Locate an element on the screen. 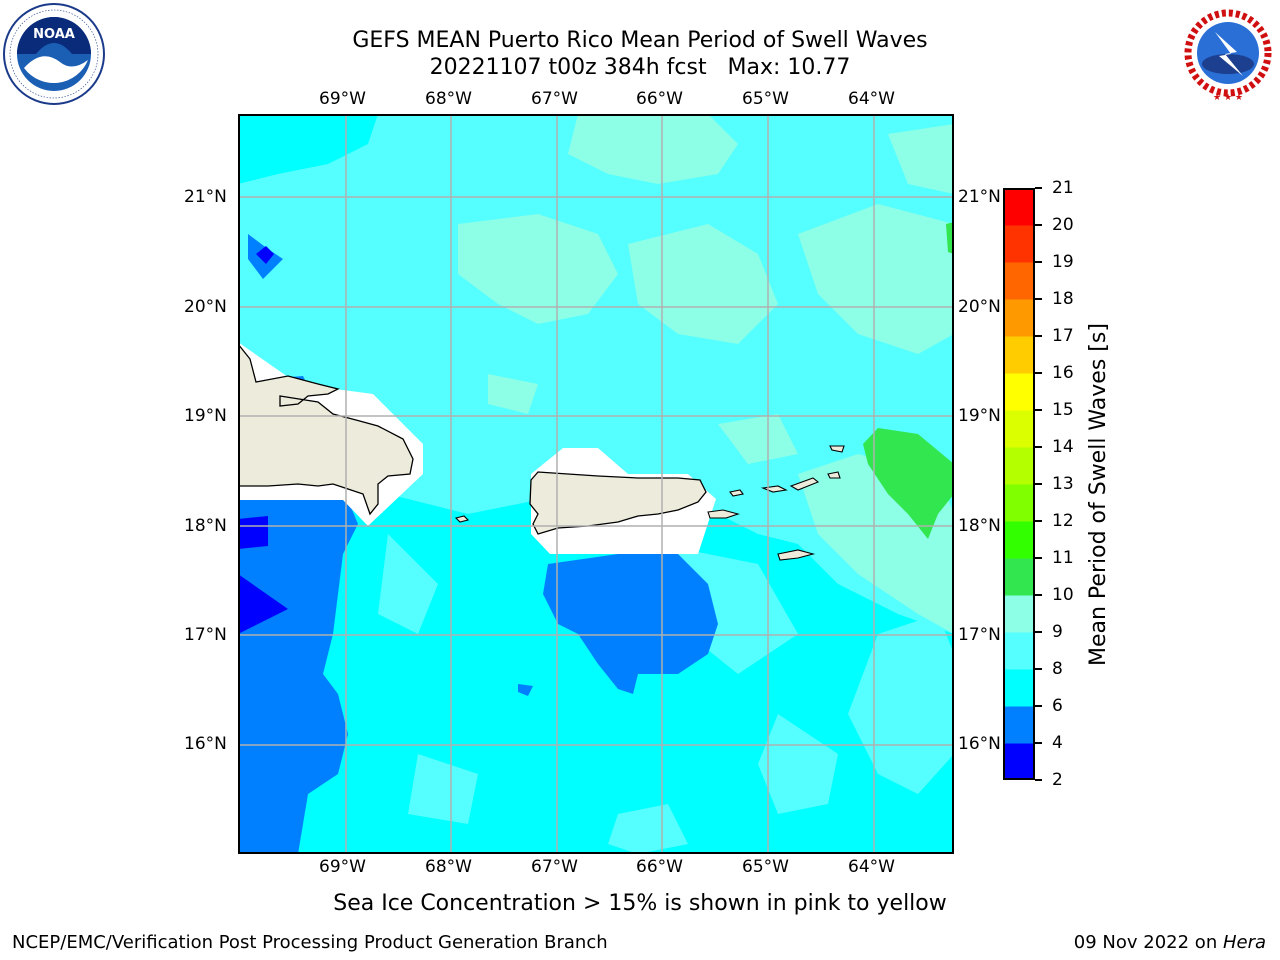 This screenshot has height=960, width=1280. colorbar-tick-label: 2 is located at coordinates (1057, 780).